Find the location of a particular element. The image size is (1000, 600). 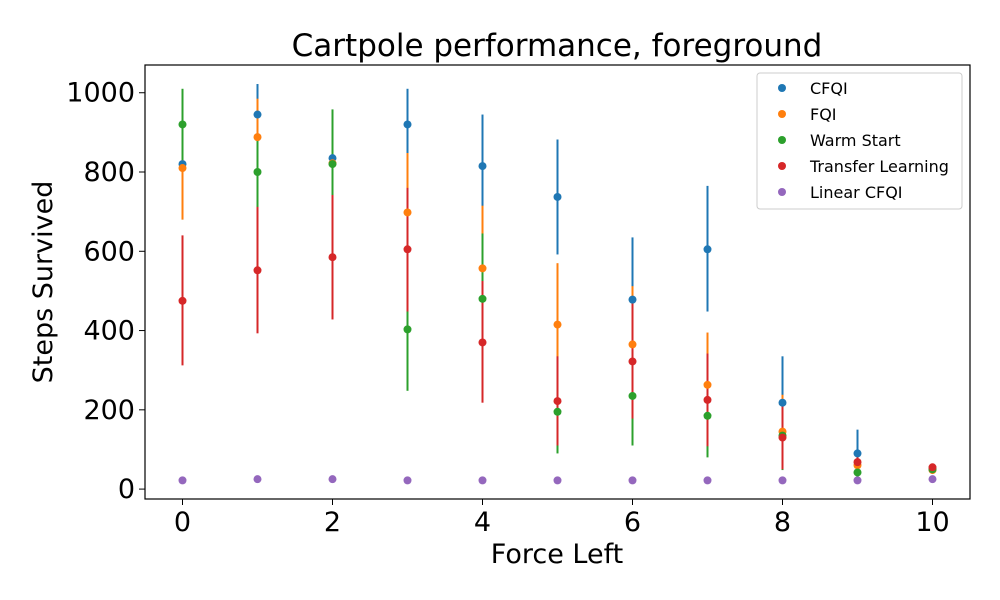

y-tick-label: 800 is located at coordinates (109, 172).